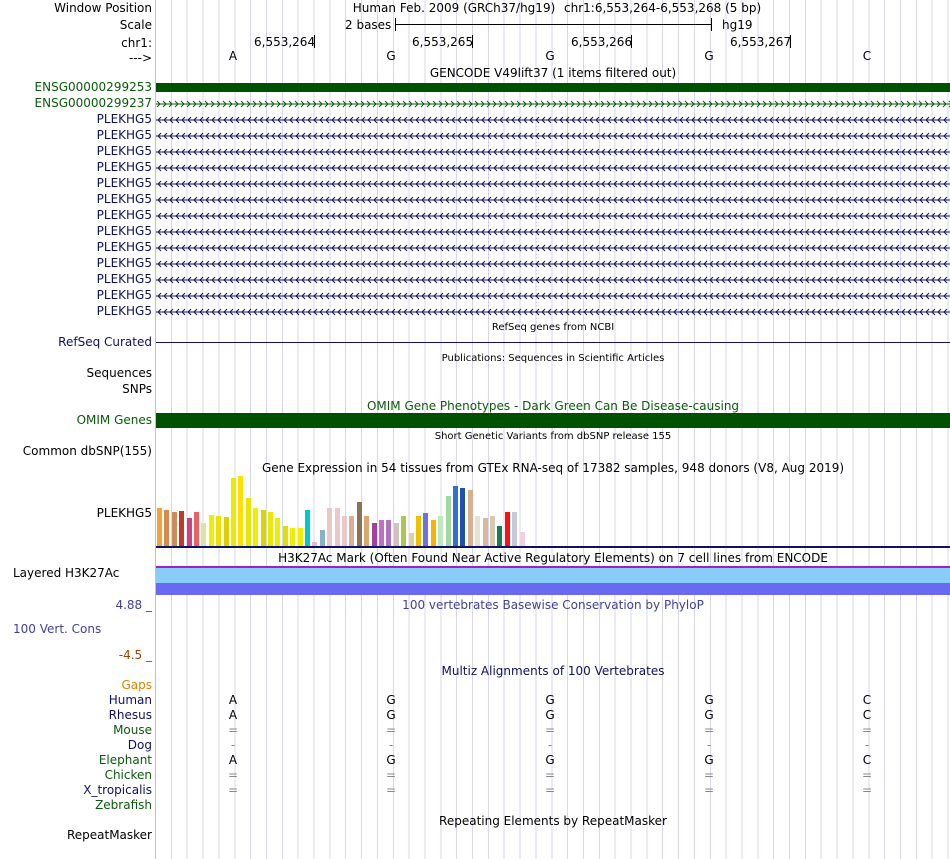 This screenshot has width=950, height=859. What do you see at coordinates (57, 629) in the screenshot?
I see `vertcons-label: 100 Vert. Cons` at bounding box center [57, 629].